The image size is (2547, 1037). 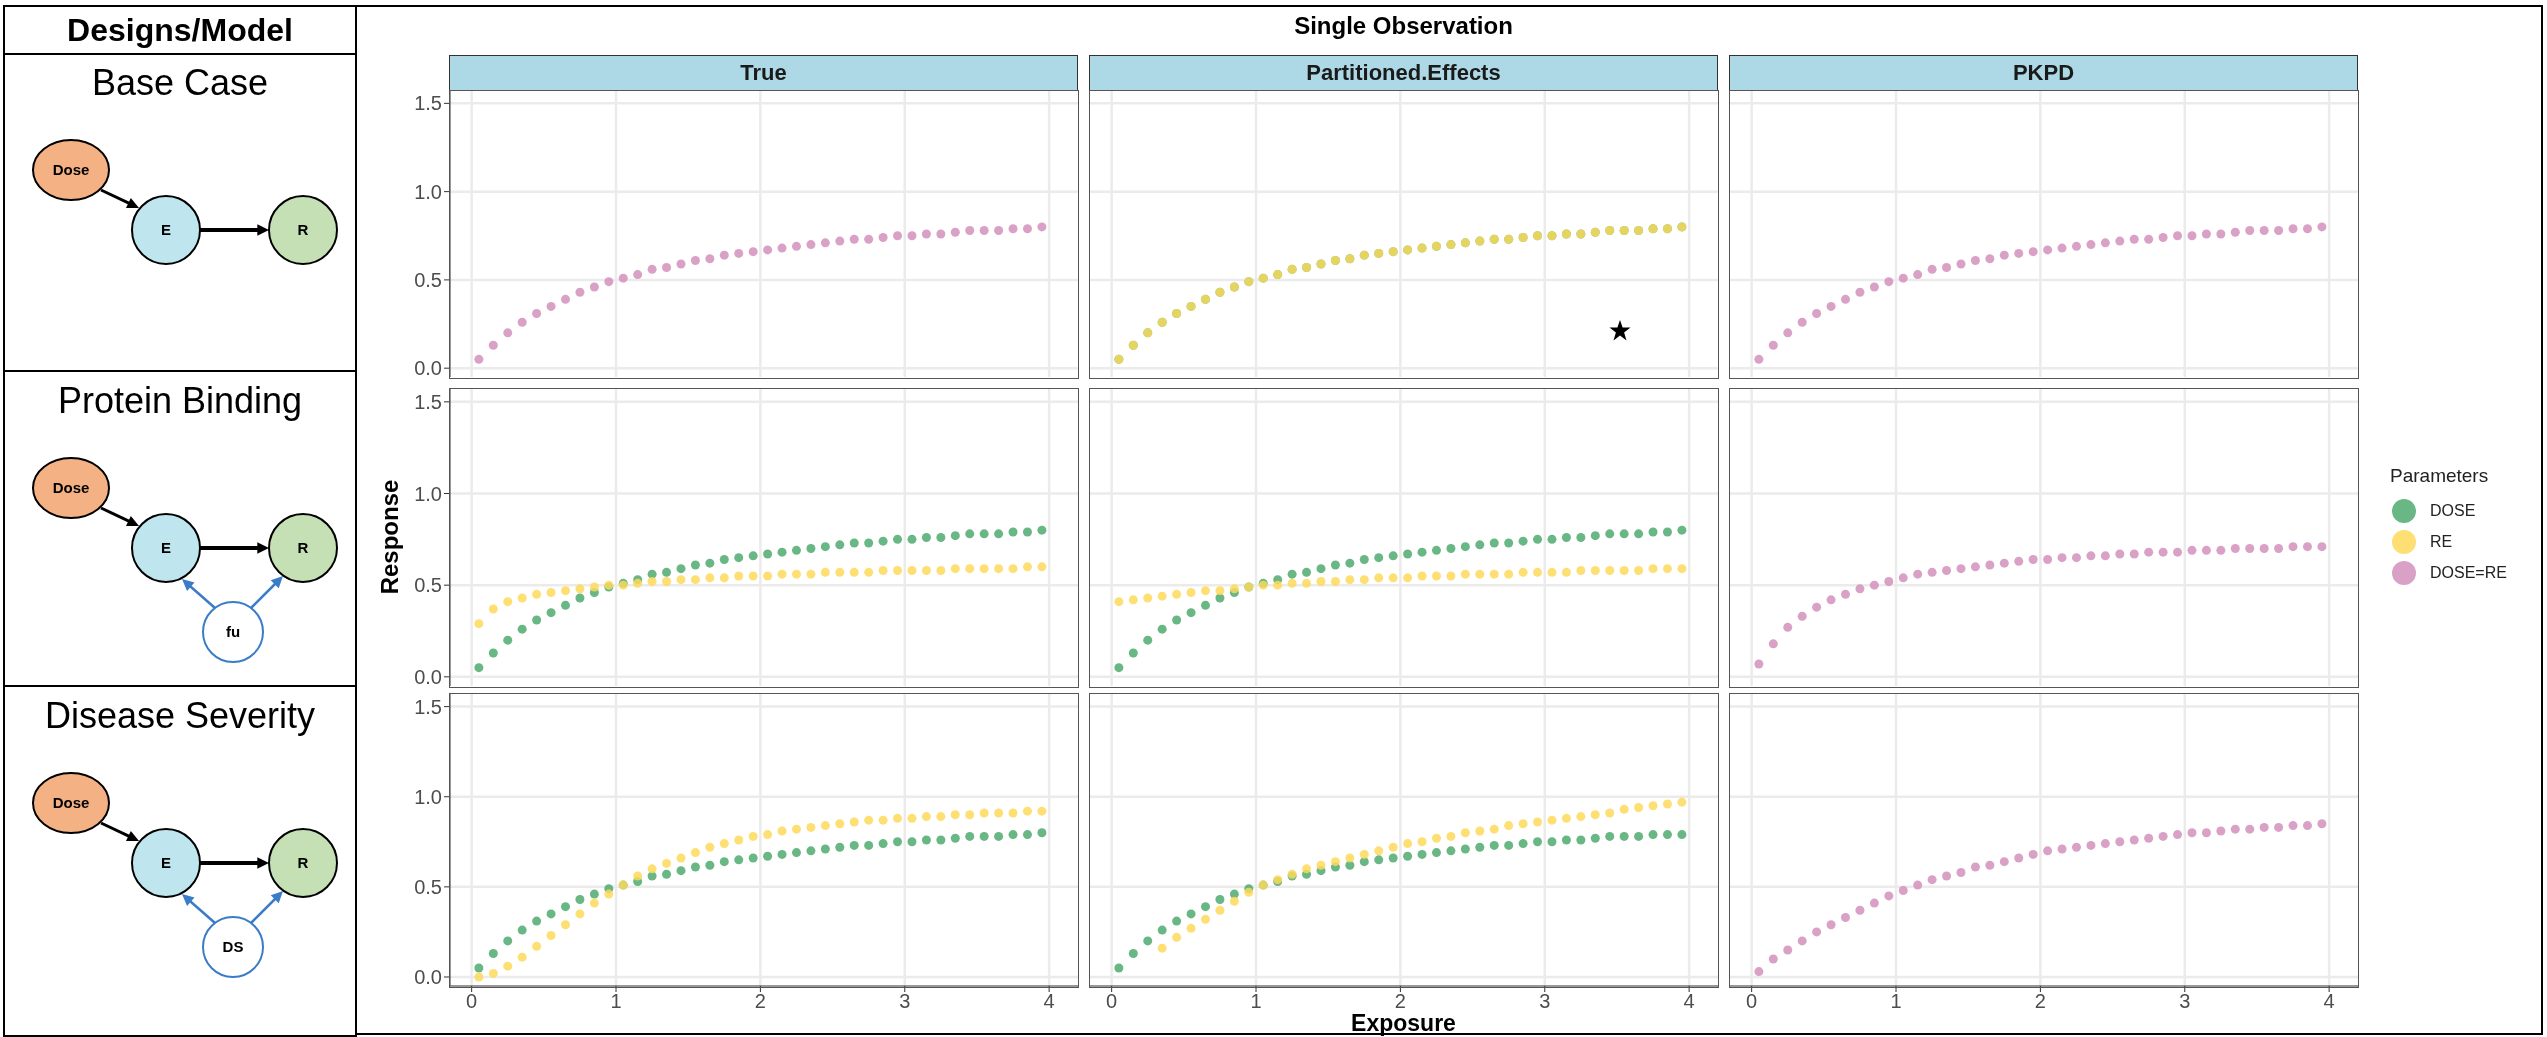 What do you see at coordinates (180, 716) in the screenshot?
I see `category-label: Disease Severity` at bounding box center [180, 716].